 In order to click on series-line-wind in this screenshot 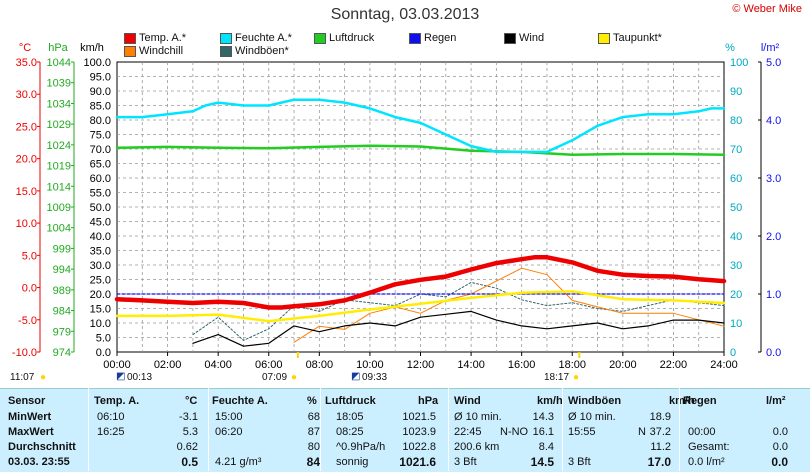, I will do `click(458, 328)`.